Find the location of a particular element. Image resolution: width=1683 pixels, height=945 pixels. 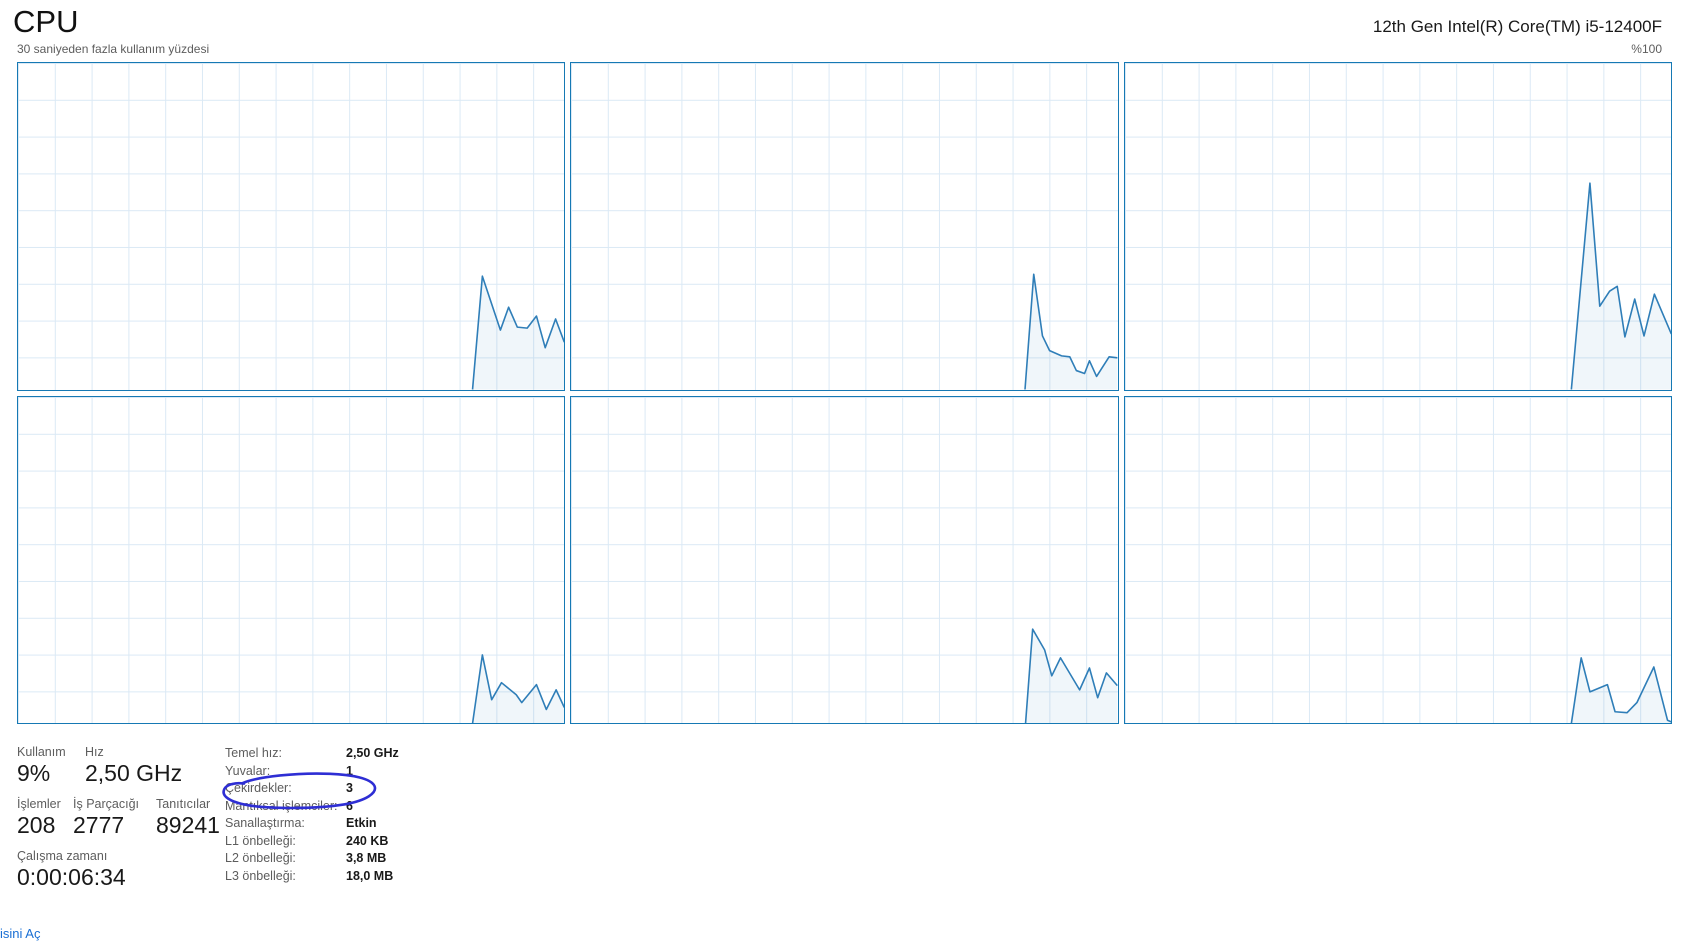

detail-value: 240 KB is located at coordinates (367, 840).